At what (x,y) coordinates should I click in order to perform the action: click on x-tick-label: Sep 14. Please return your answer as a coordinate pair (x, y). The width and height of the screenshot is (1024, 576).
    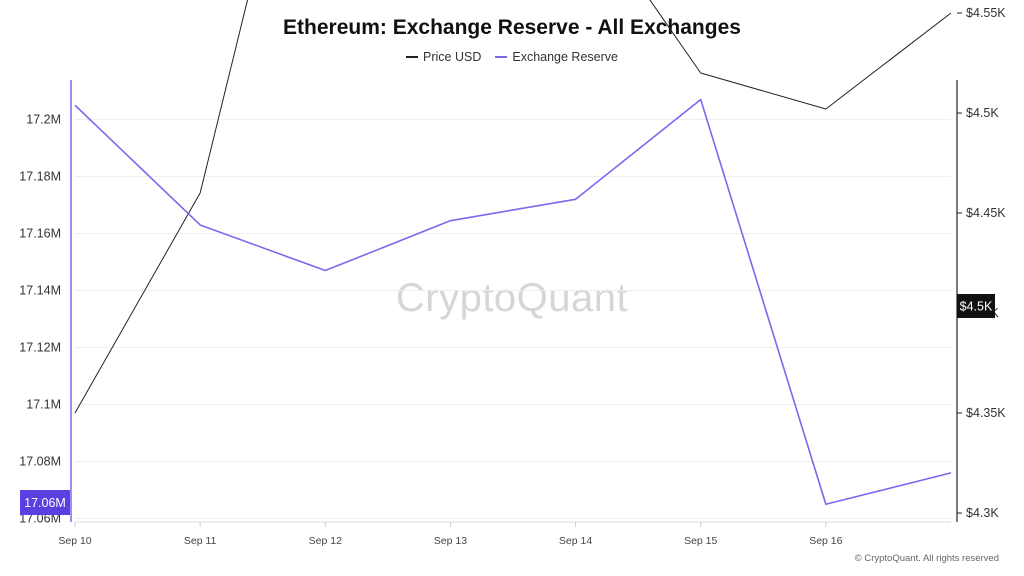
    Looking at the image, I should click on (575, 541).